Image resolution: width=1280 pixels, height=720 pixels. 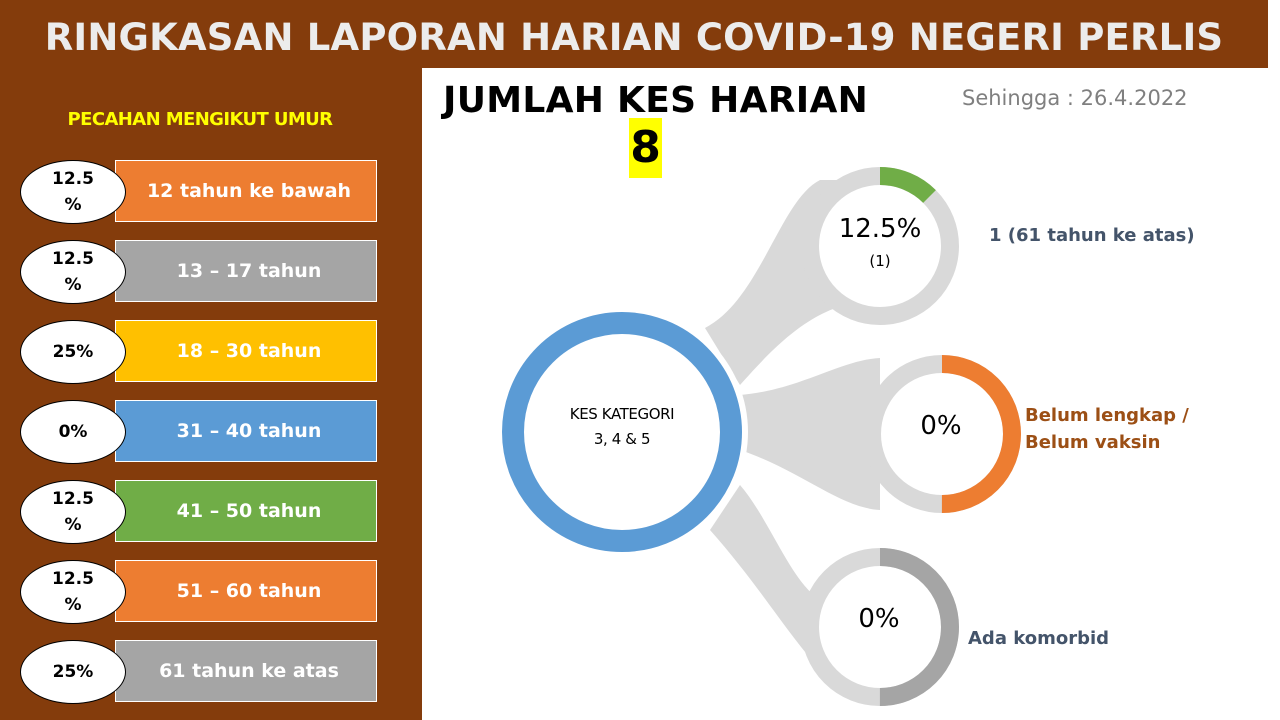 What do you see at coordinates (200, 119) in the screenshot?
I see `age-breakdown-heading: PECAHAN MENGIKUT UMUR` at bounding box center [200, 119].